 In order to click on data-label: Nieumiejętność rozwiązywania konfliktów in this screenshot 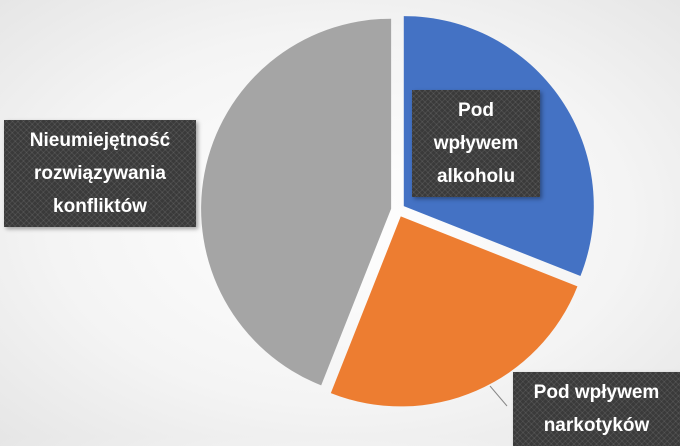, I will do `click(100, 173)`.